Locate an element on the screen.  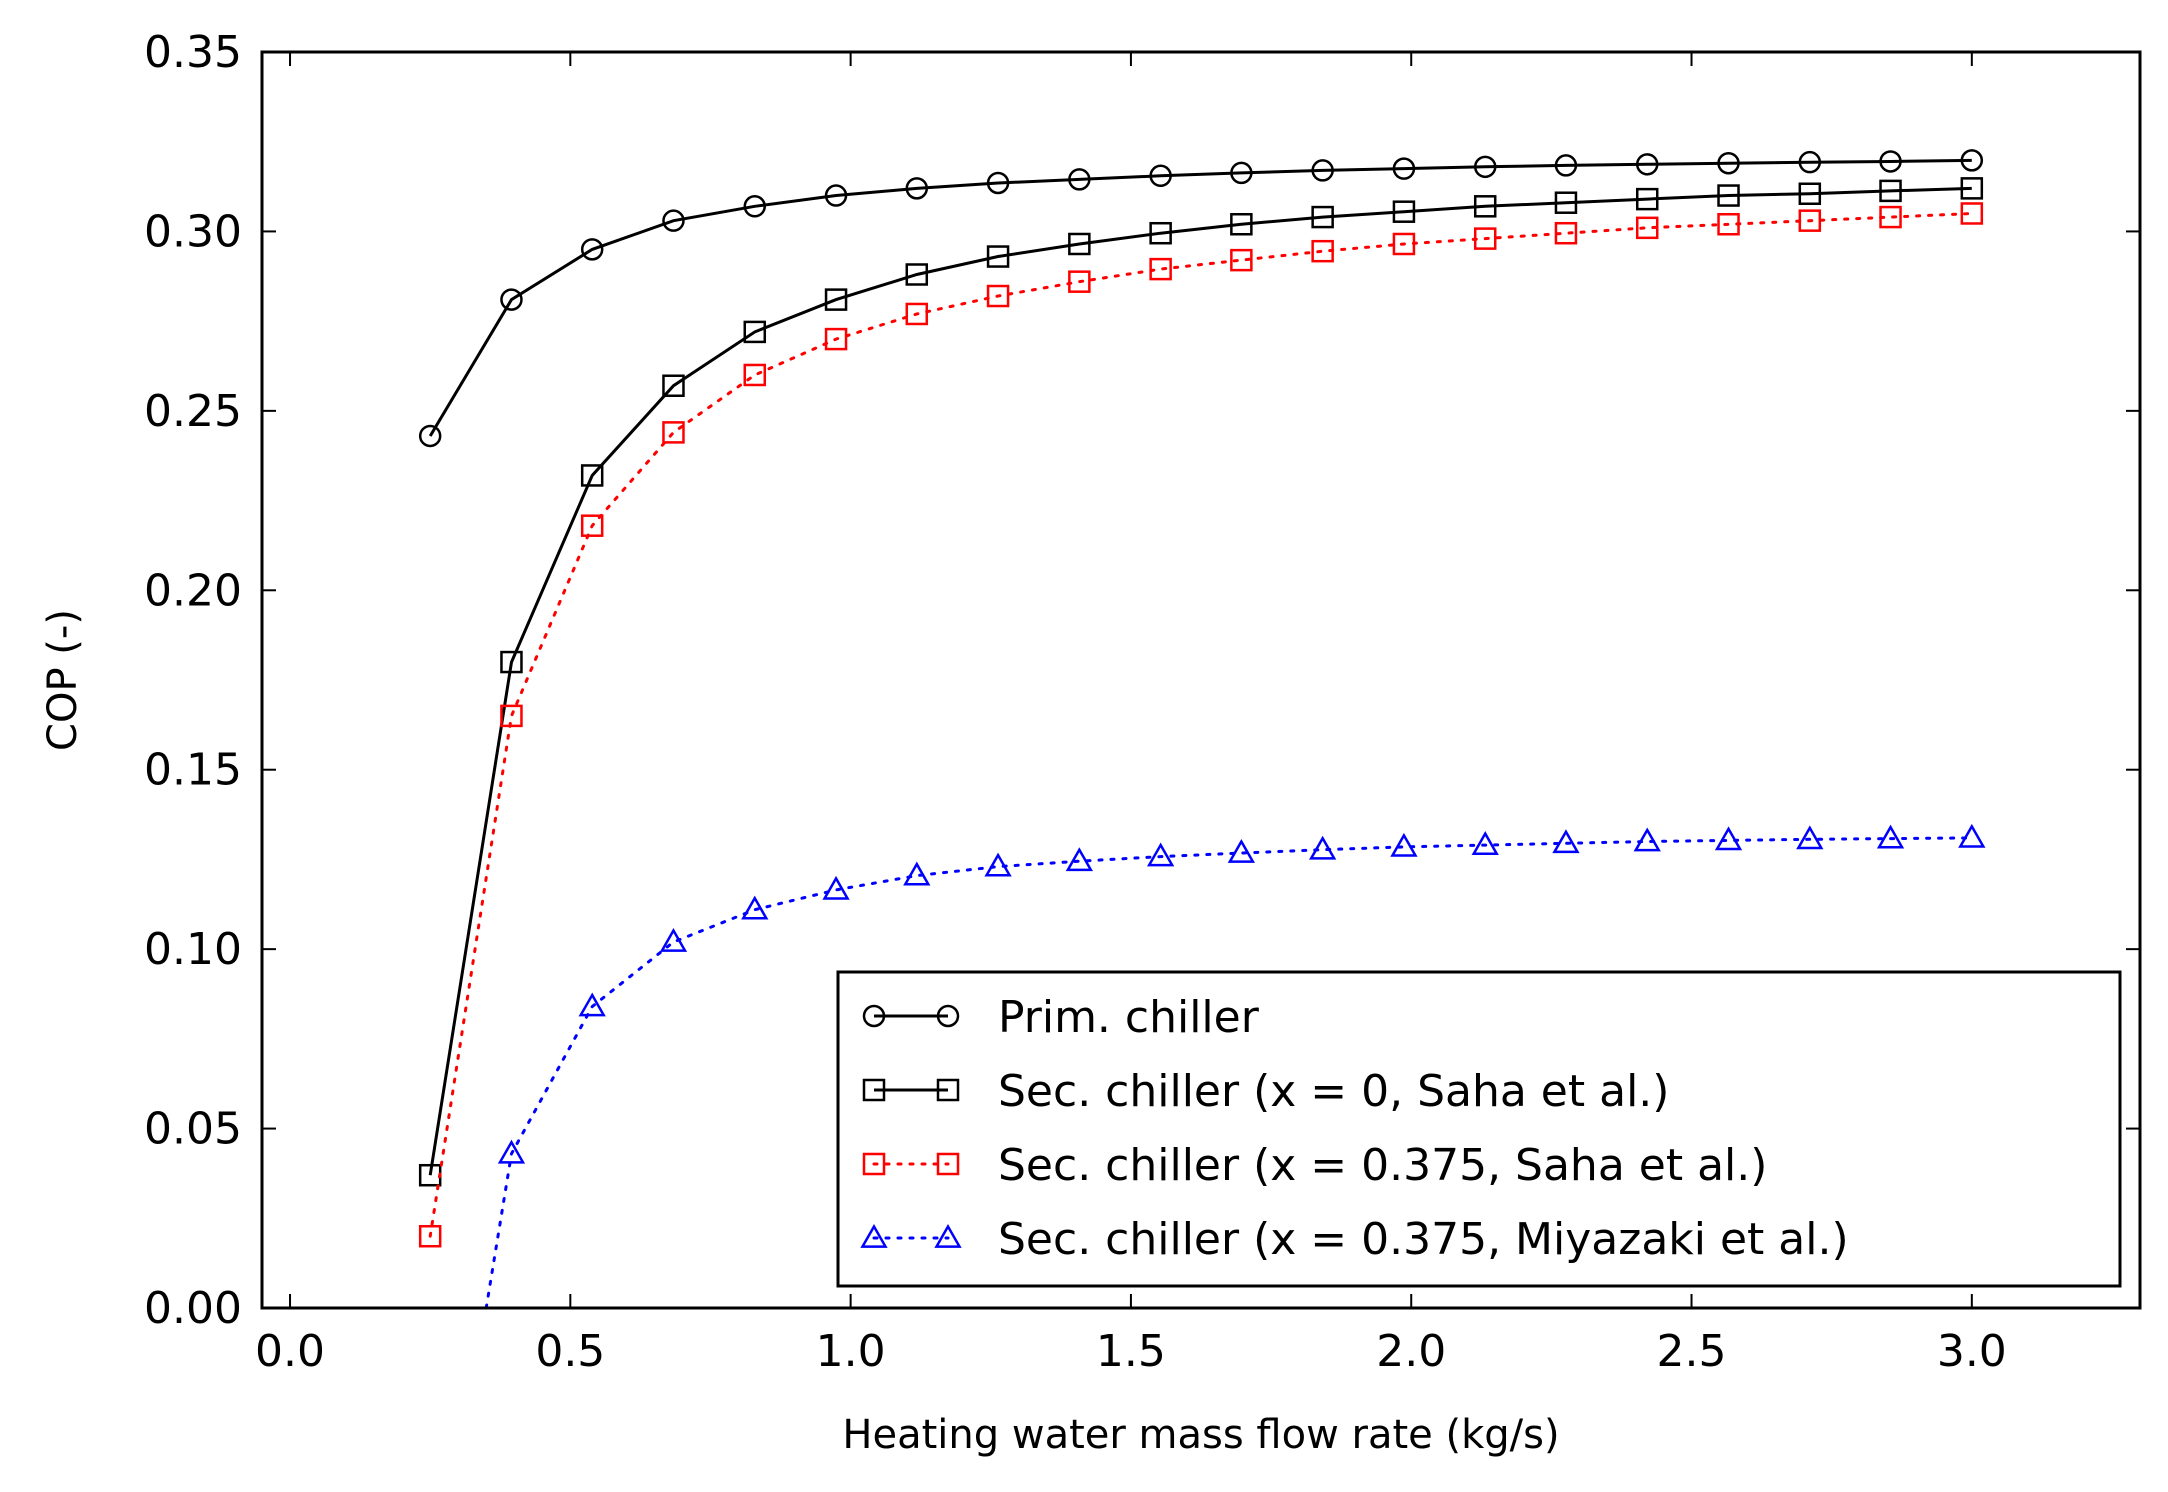
y-tick-label: 0.00 is located at coordinates (193, 1308).